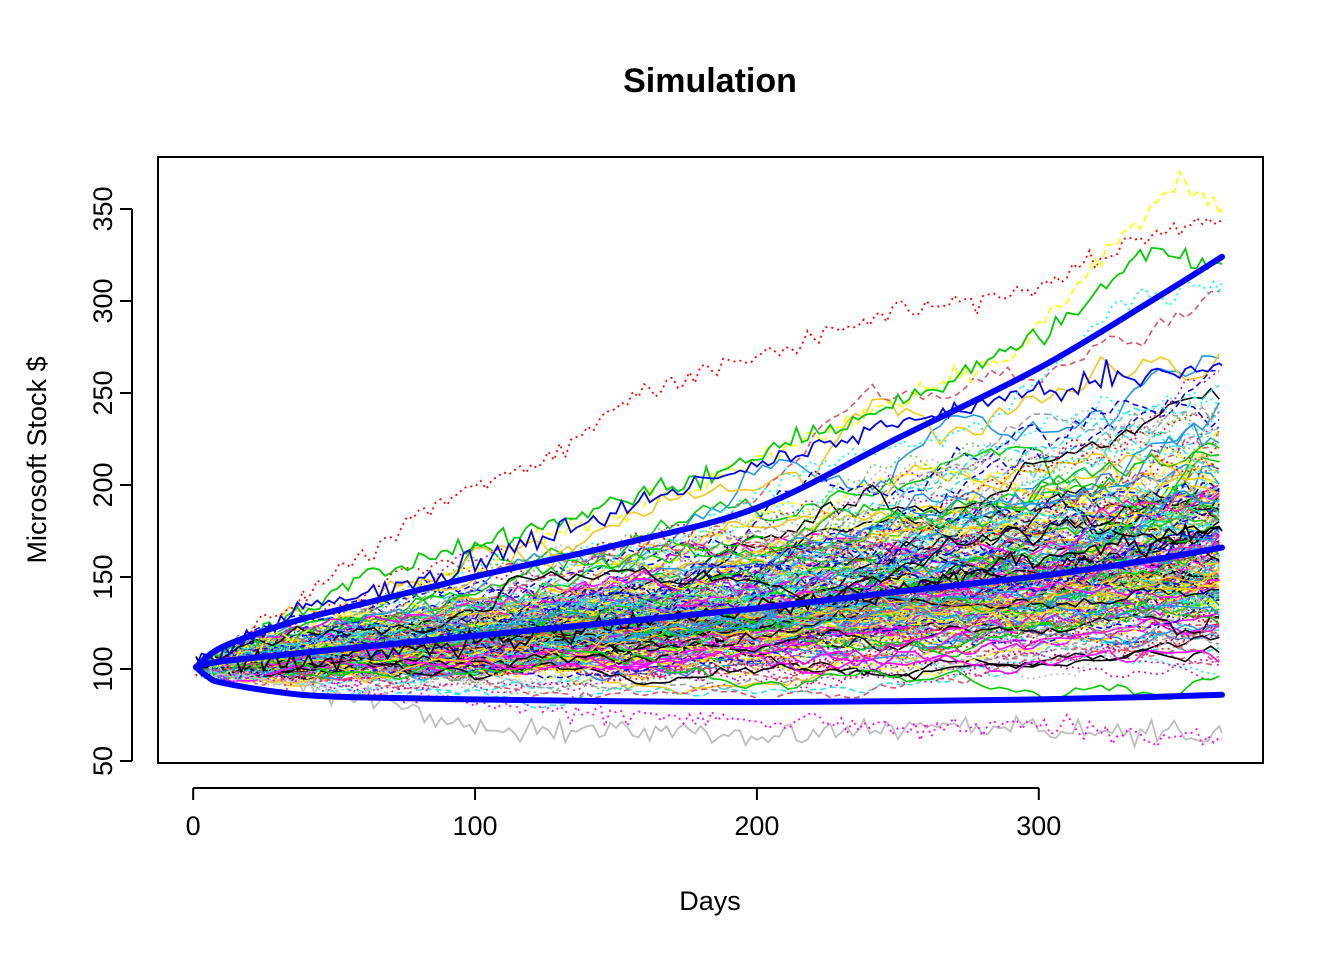  Describe the element at coordinates (475, 826) in the screenshot. I see `x-tick-label: 100` at that location.